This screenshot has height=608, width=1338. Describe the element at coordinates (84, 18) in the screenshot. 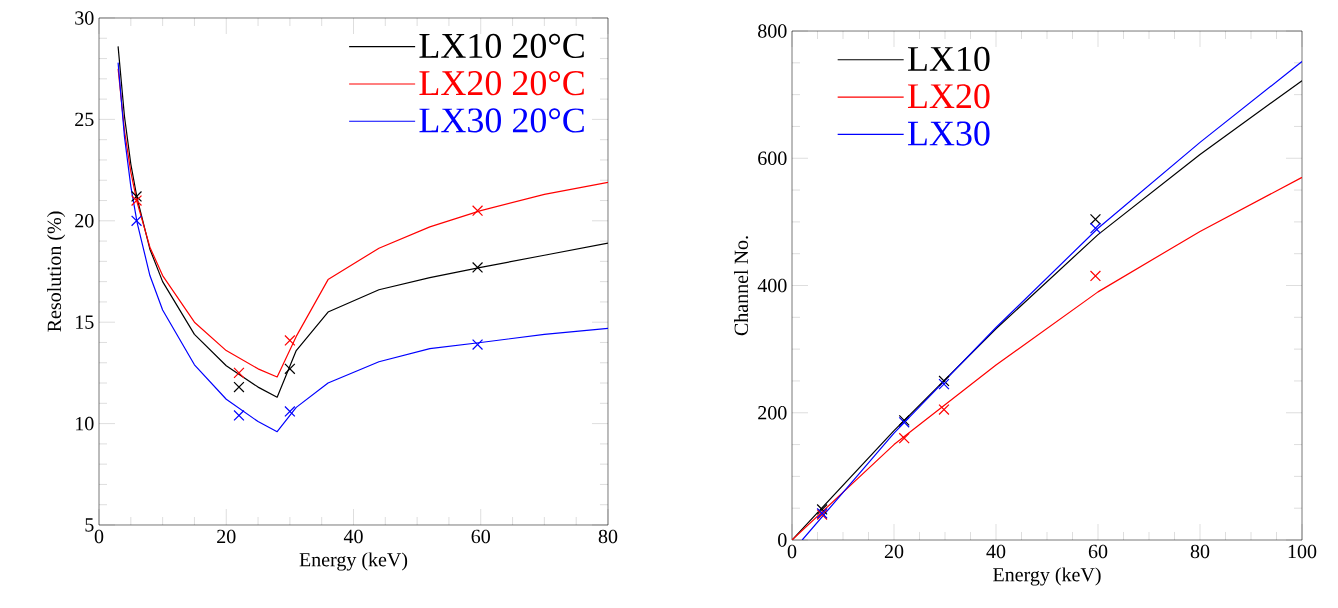

I see `y-tick-label: 30` at that location.